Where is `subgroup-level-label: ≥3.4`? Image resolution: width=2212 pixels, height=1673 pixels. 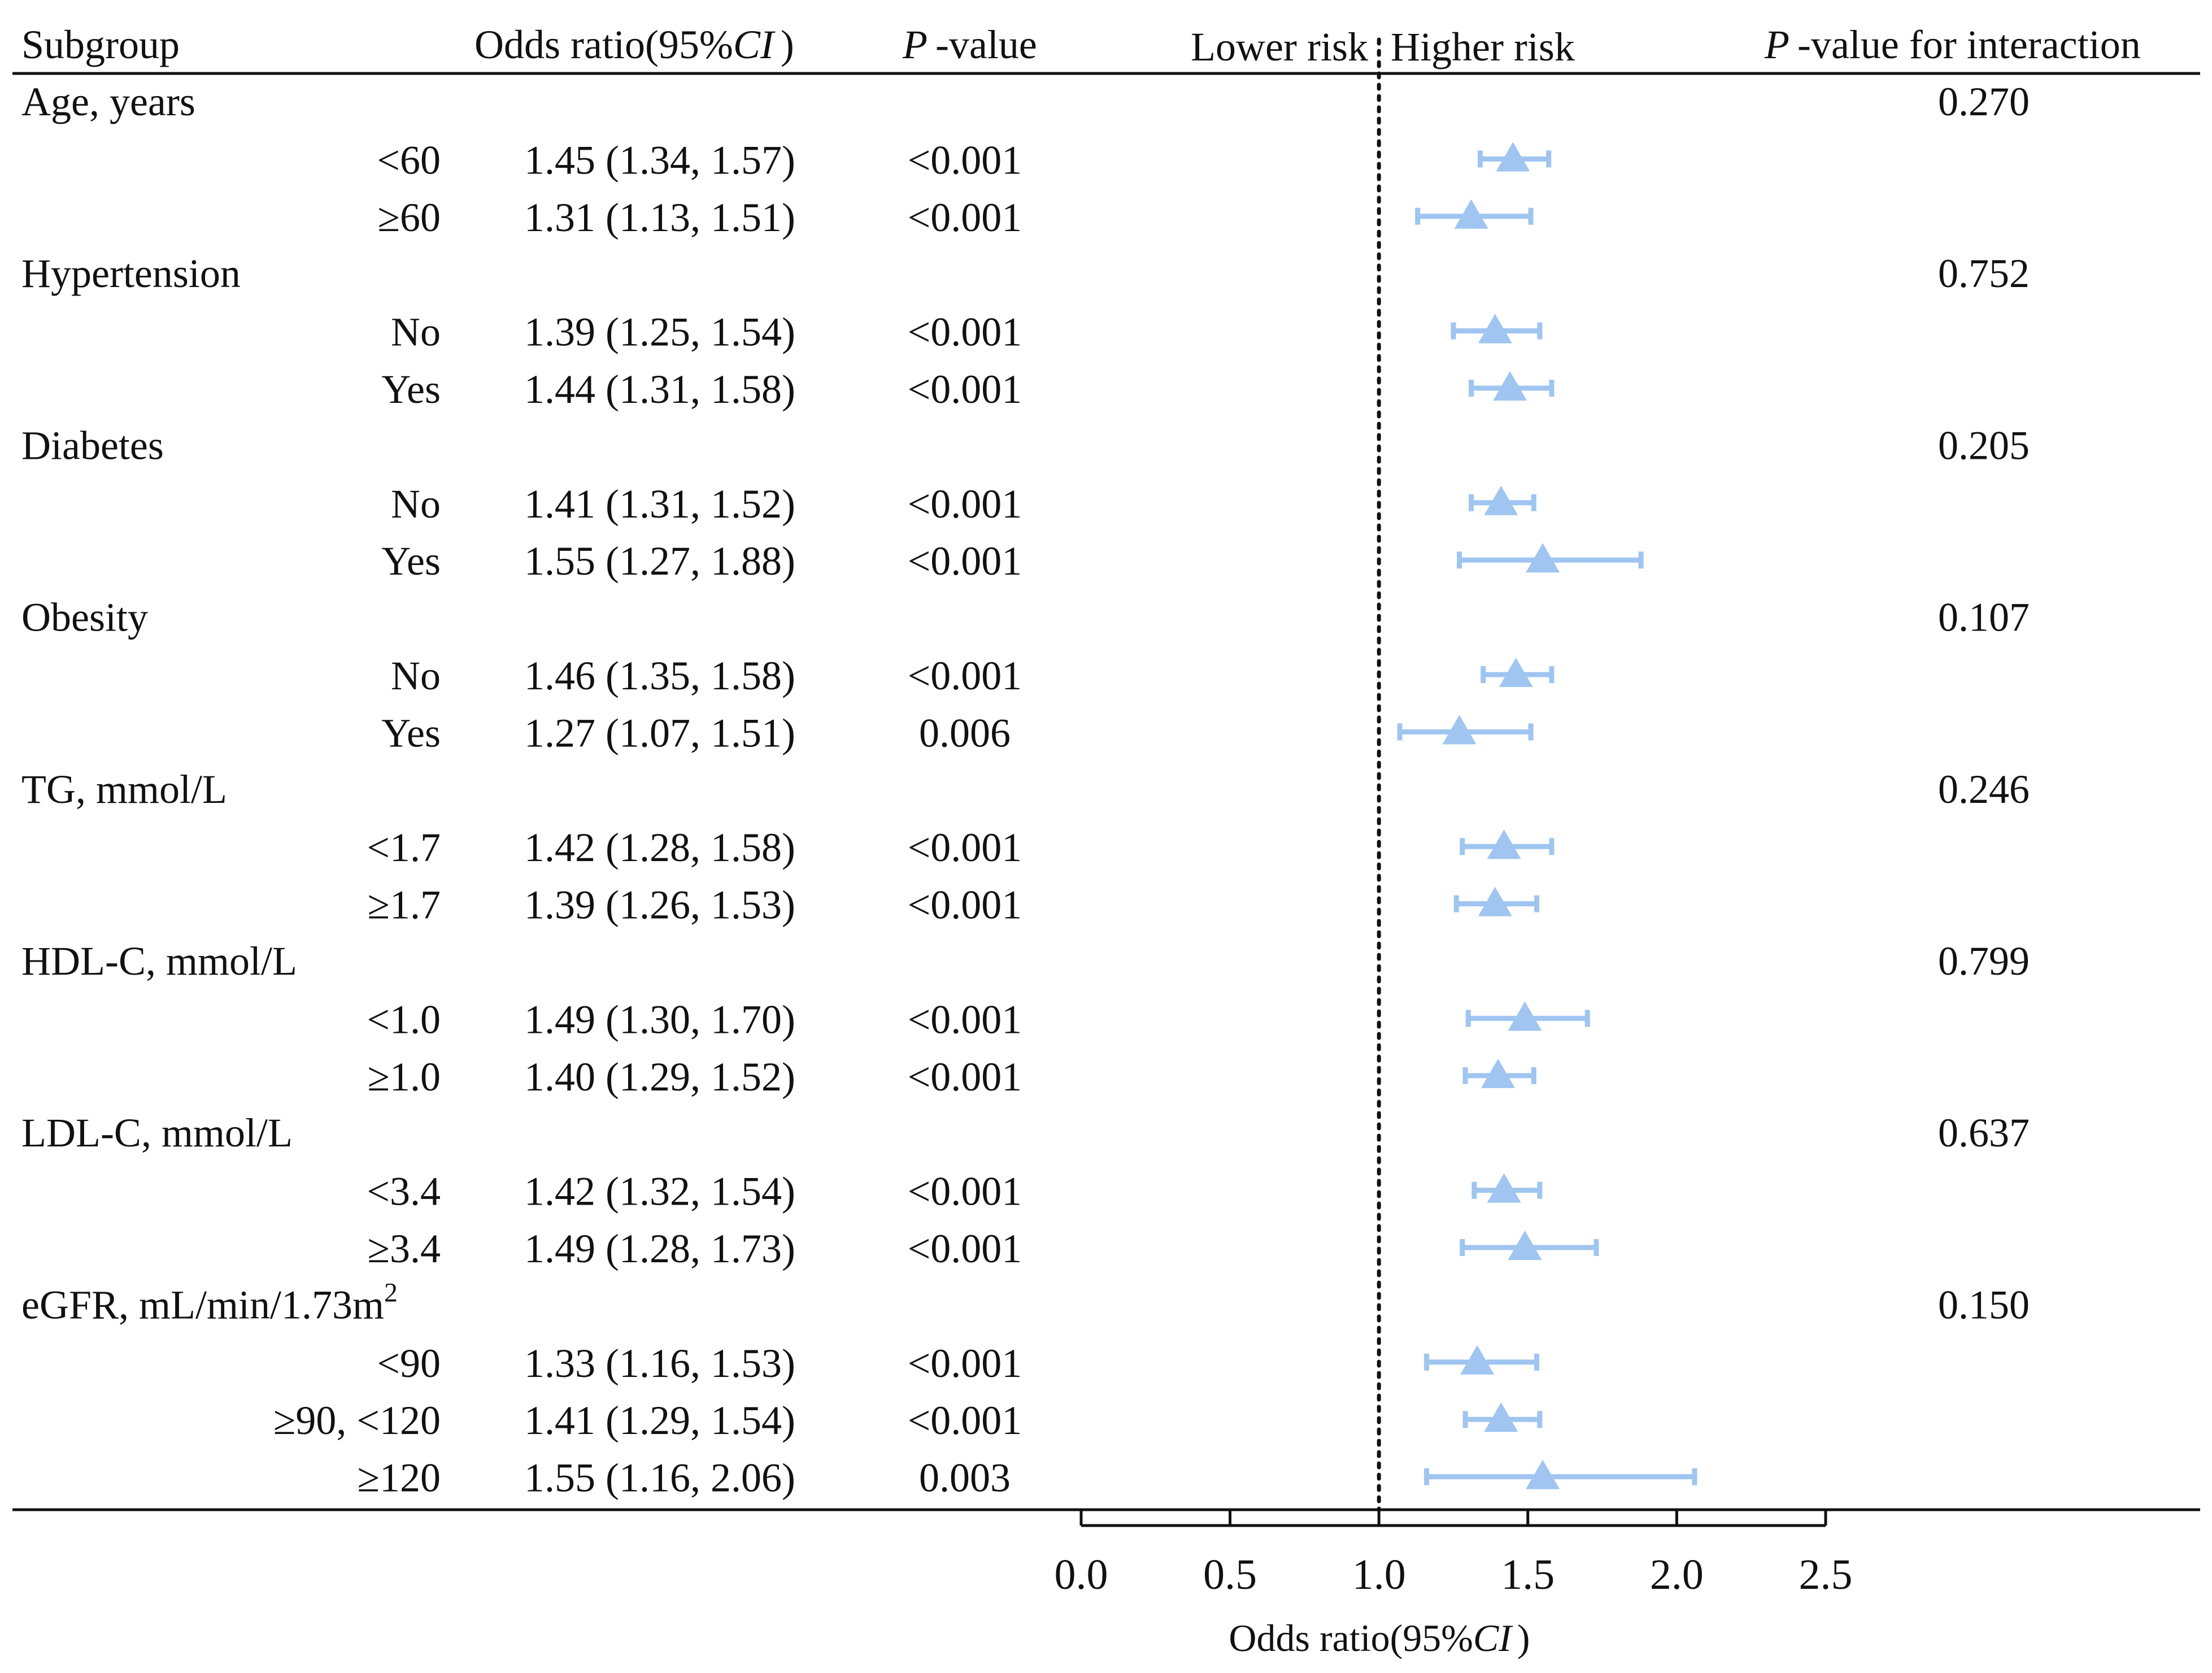 subgroup-level-label: ≥3.4 is located at coordinates (404, 1248).